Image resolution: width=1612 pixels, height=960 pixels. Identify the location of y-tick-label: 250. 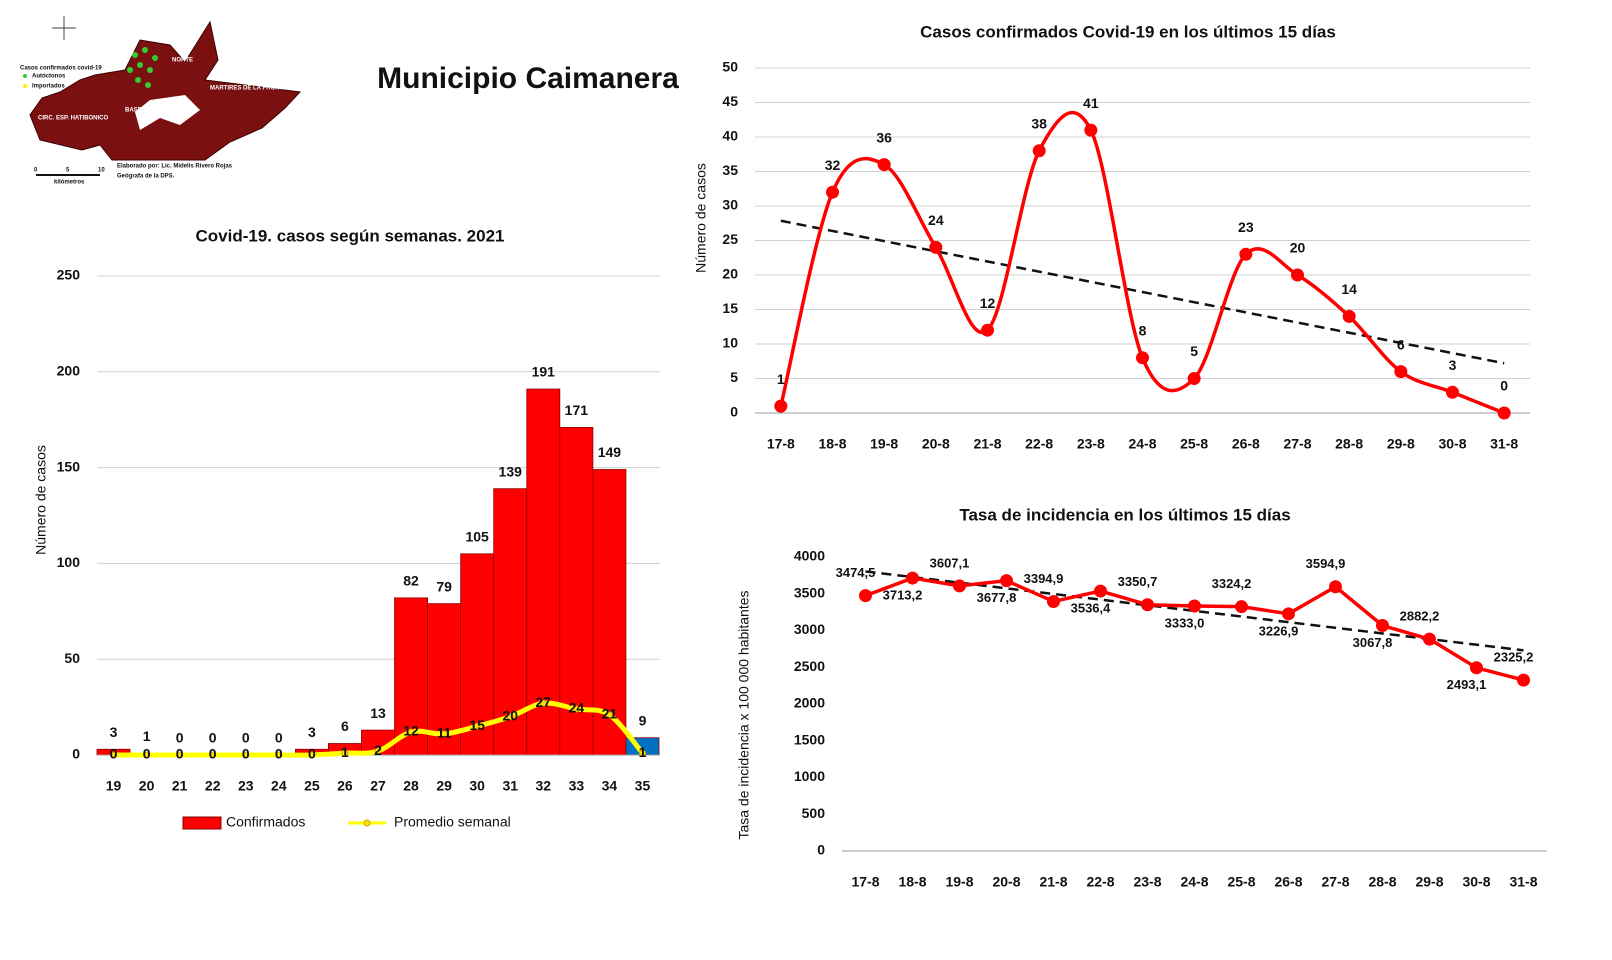
(69, 275).